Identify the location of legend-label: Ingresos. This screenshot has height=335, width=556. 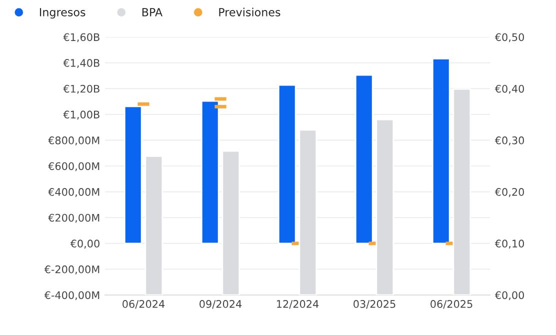
(63, 13).